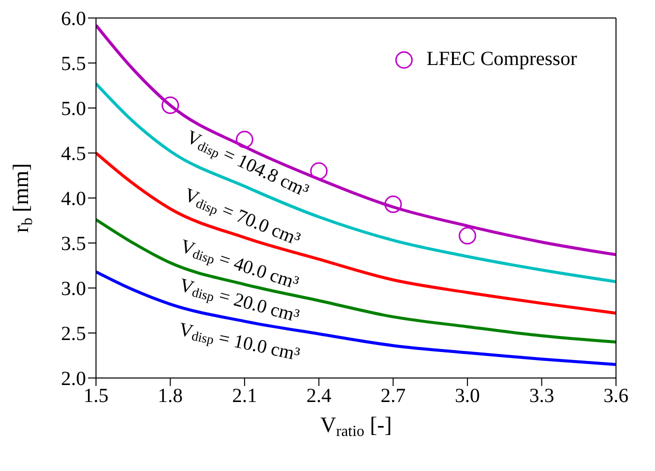  Describe the element at coordinates (73, 109) in the screenshot. I see `y-tick-label: 5.0` at that location.